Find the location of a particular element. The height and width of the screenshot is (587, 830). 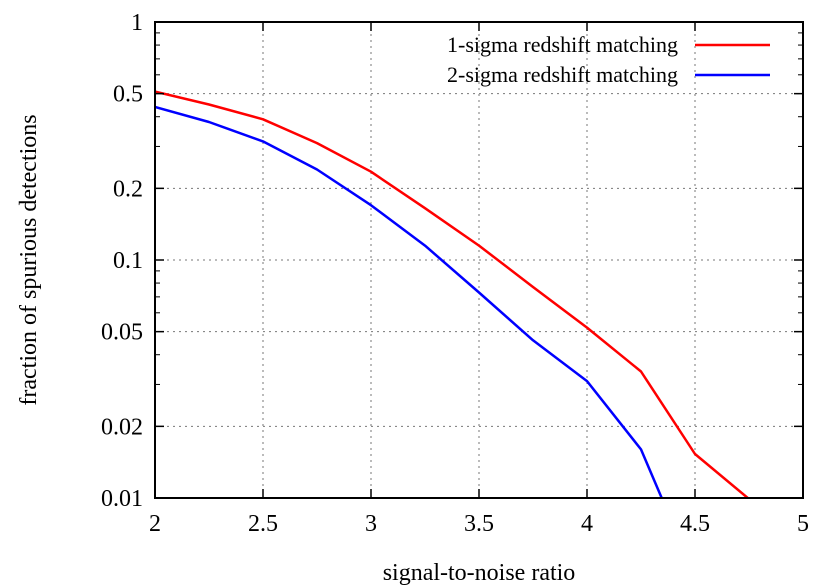

y-tick-label: 0.05 is located at coordinates (122, 333).